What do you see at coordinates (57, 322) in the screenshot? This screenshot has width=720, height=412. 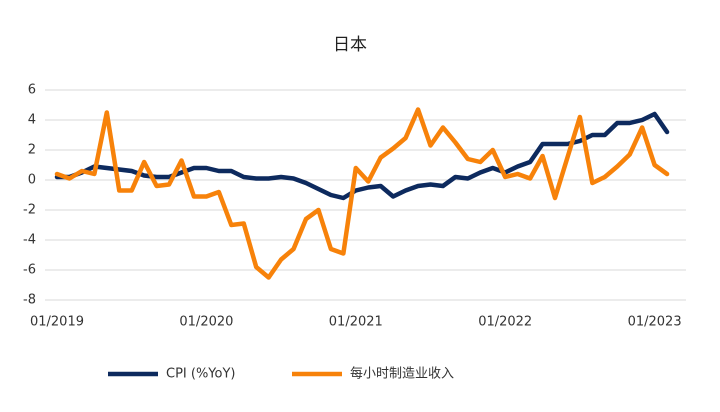 I see `x-tick-label: 01/2019` at bounding box center [57, 322].